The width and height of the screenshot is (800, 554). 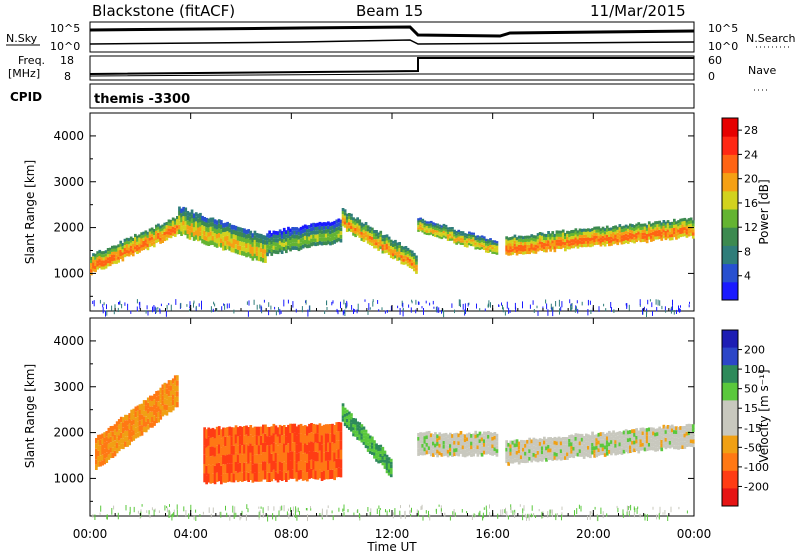 What do you see at coordinates (730, 497) in the screenshot?
I see `velocity-colorbar-swatch` at bounding box center [730, 497].